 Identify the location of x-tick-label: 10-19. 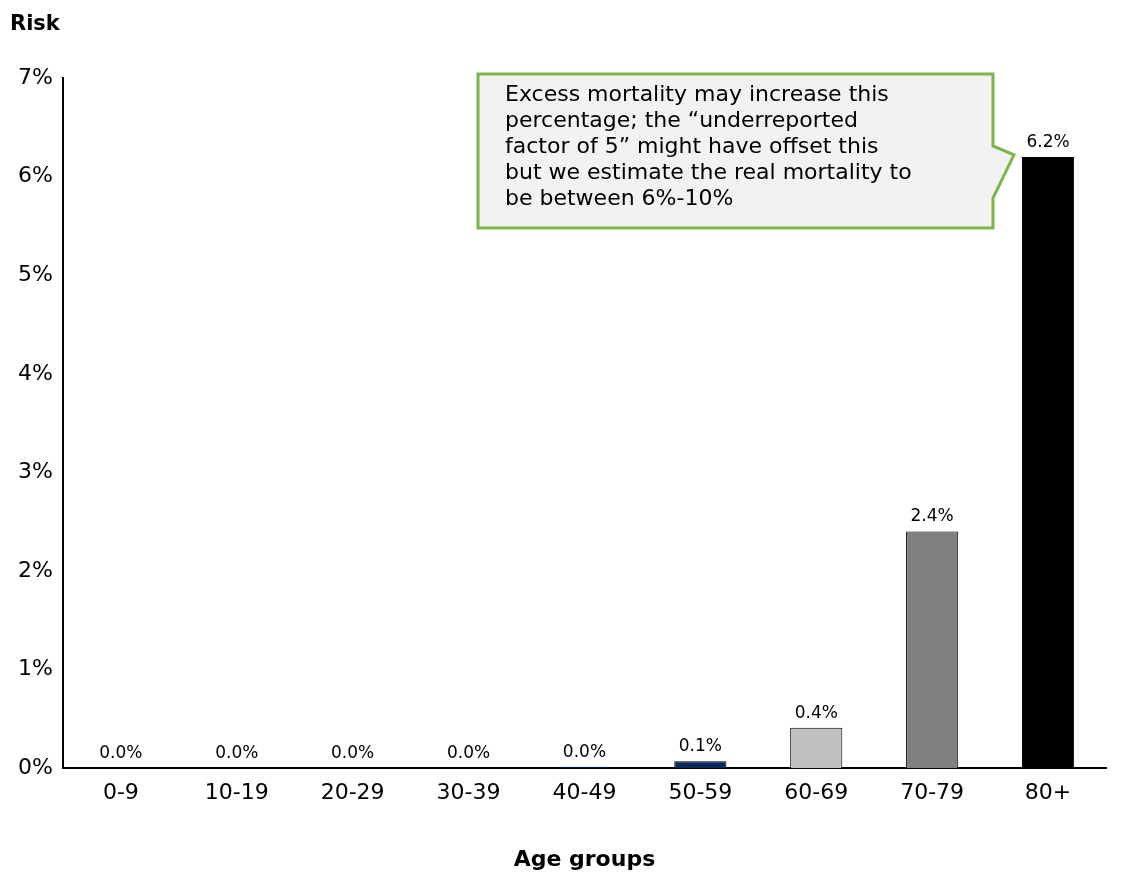
(236, 792).